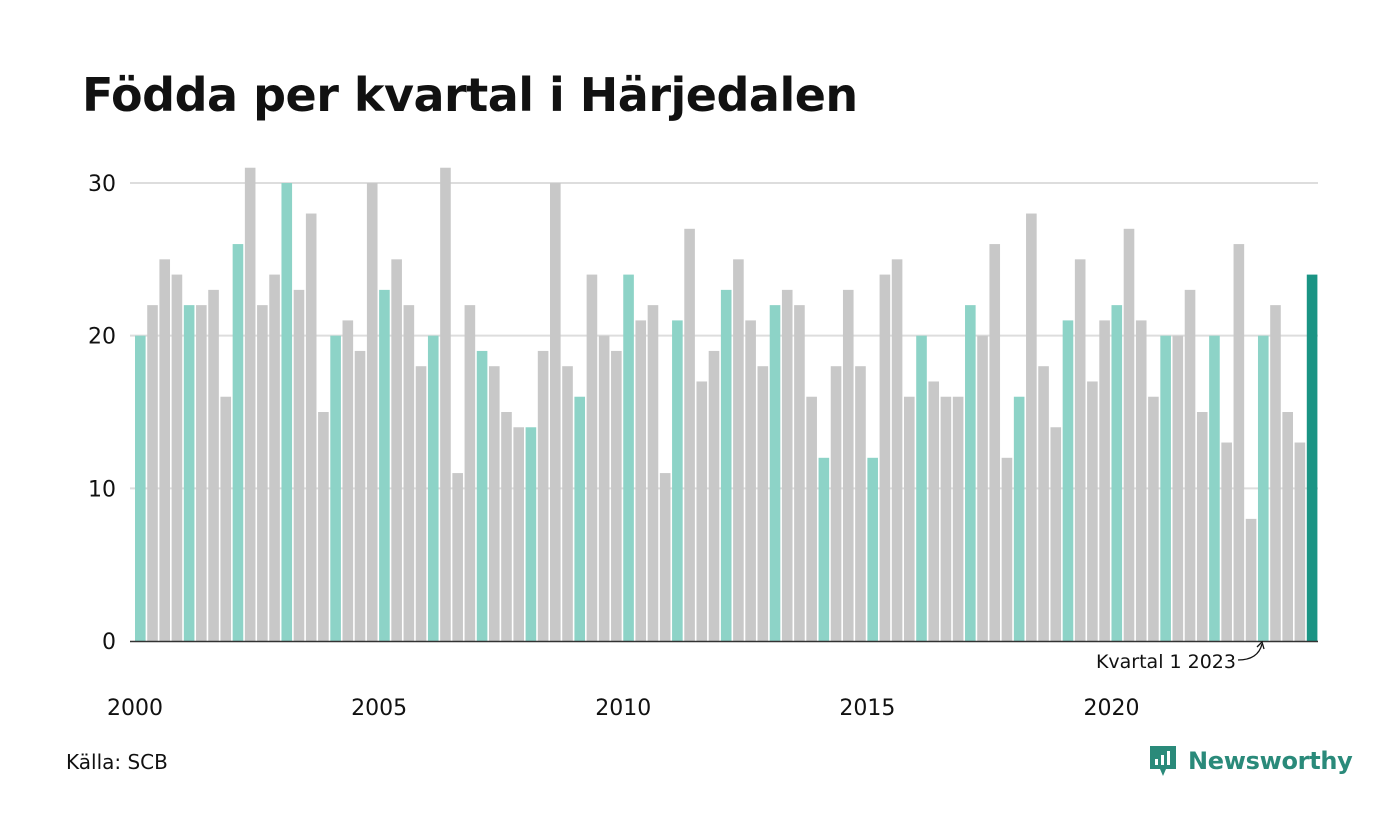 The width and height of the screenshot is (1400, 840). I want to click on annotation-label: Kvartal 1 2023, so click(1166, 662).